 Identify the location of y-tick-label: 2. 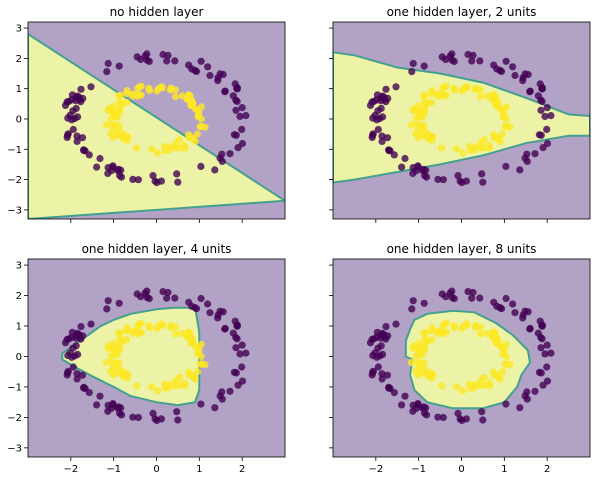
(19, 59).